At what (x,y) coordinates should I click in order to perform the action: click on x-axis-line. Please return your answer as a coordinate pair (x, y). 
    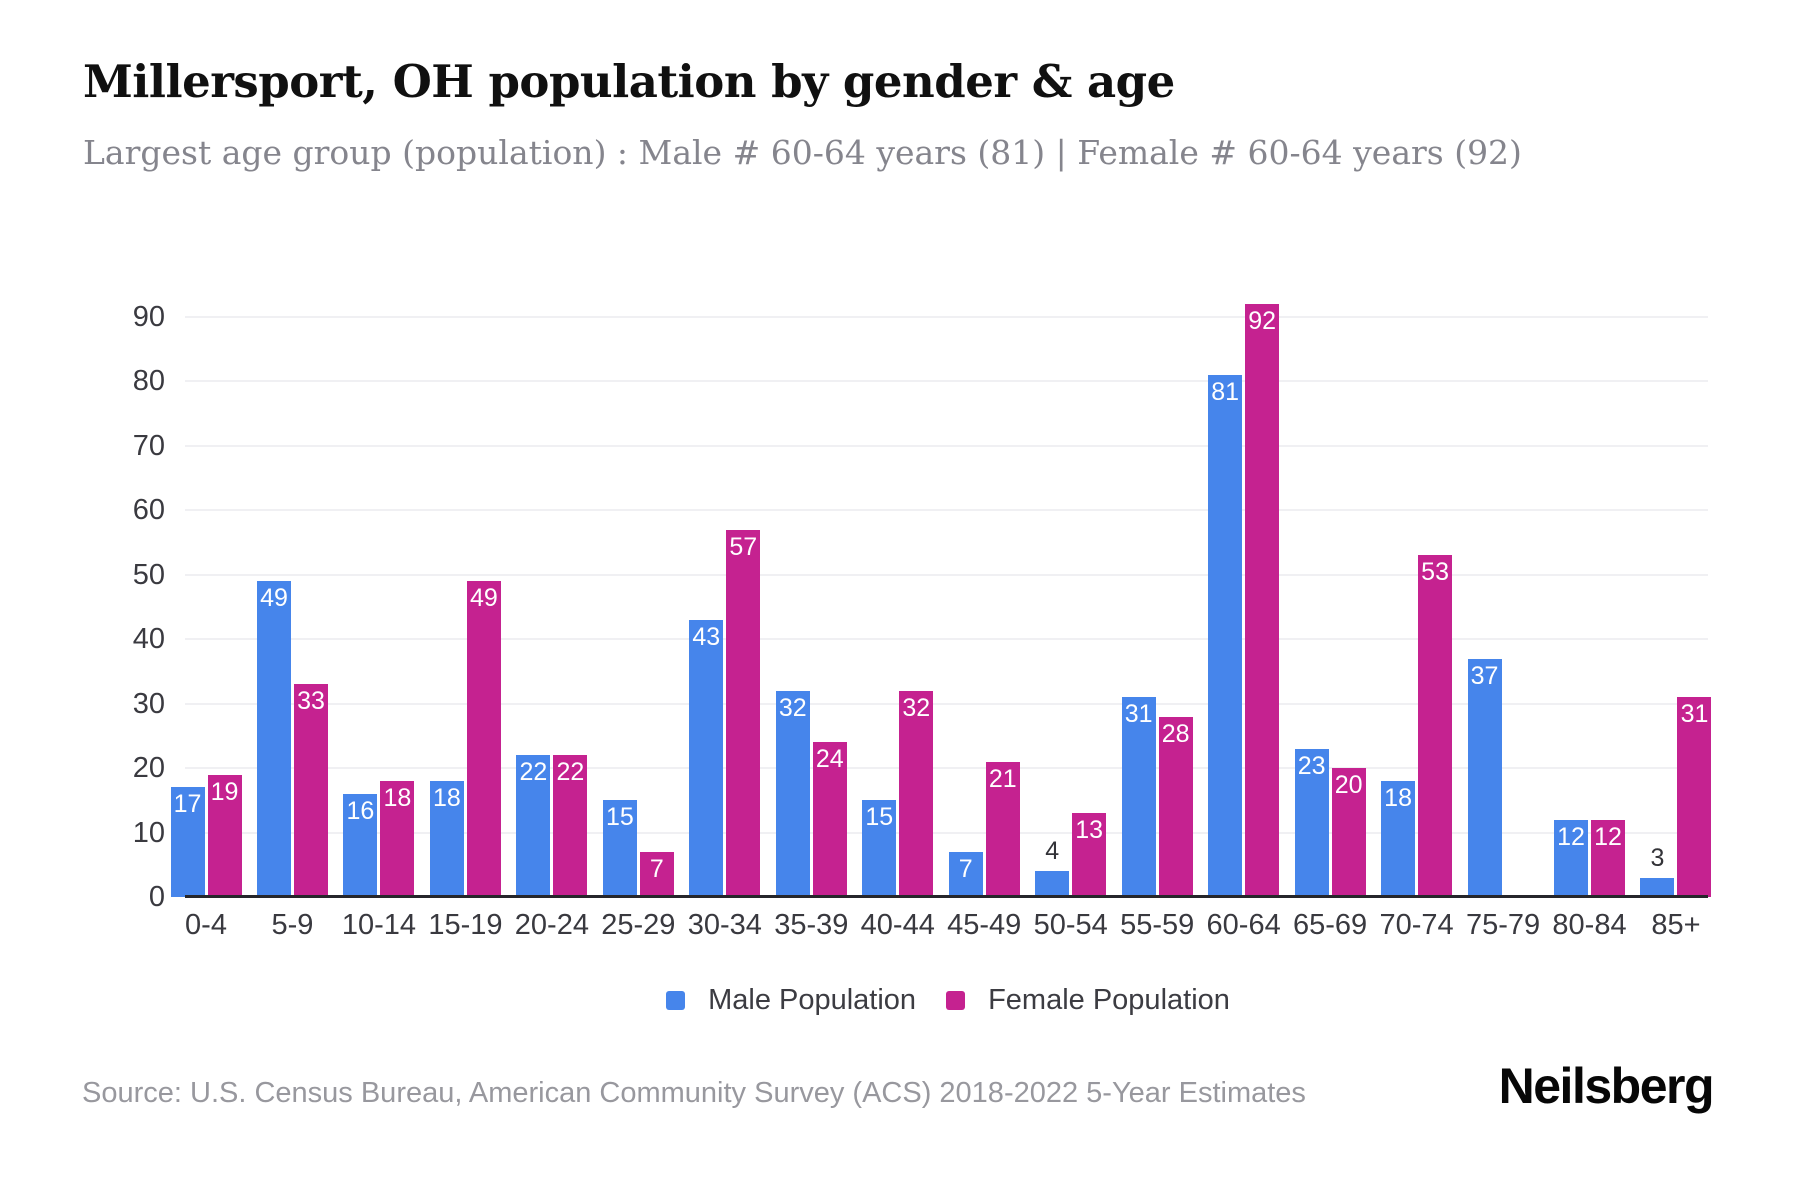
    Looking at the image, I should click on (946, 896).